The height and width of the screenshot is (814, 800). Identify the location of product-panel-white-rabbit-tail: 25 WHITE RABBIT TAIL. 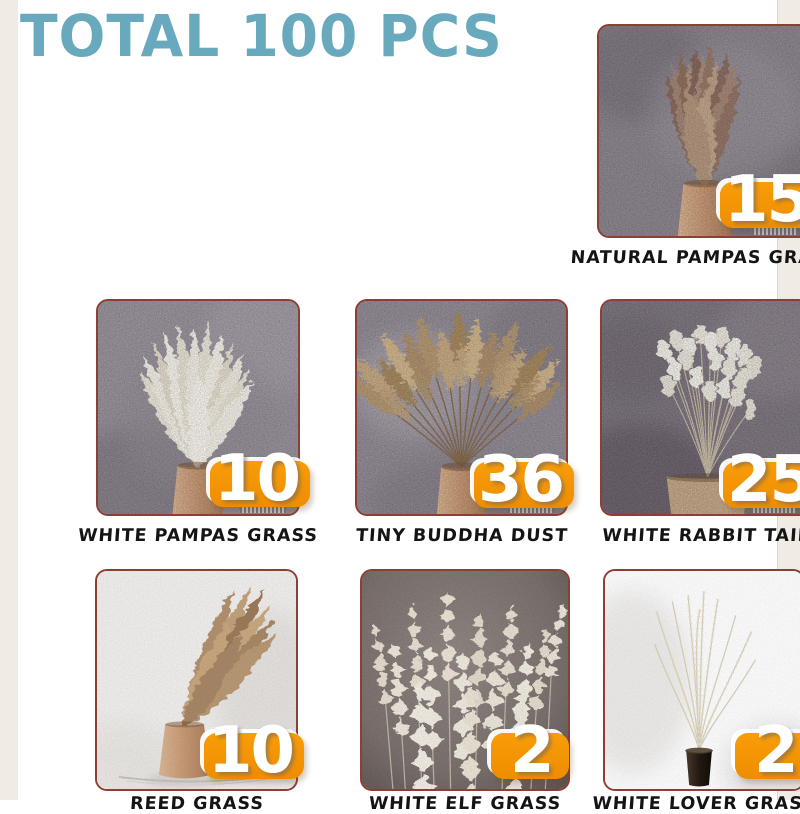
(700, 422).